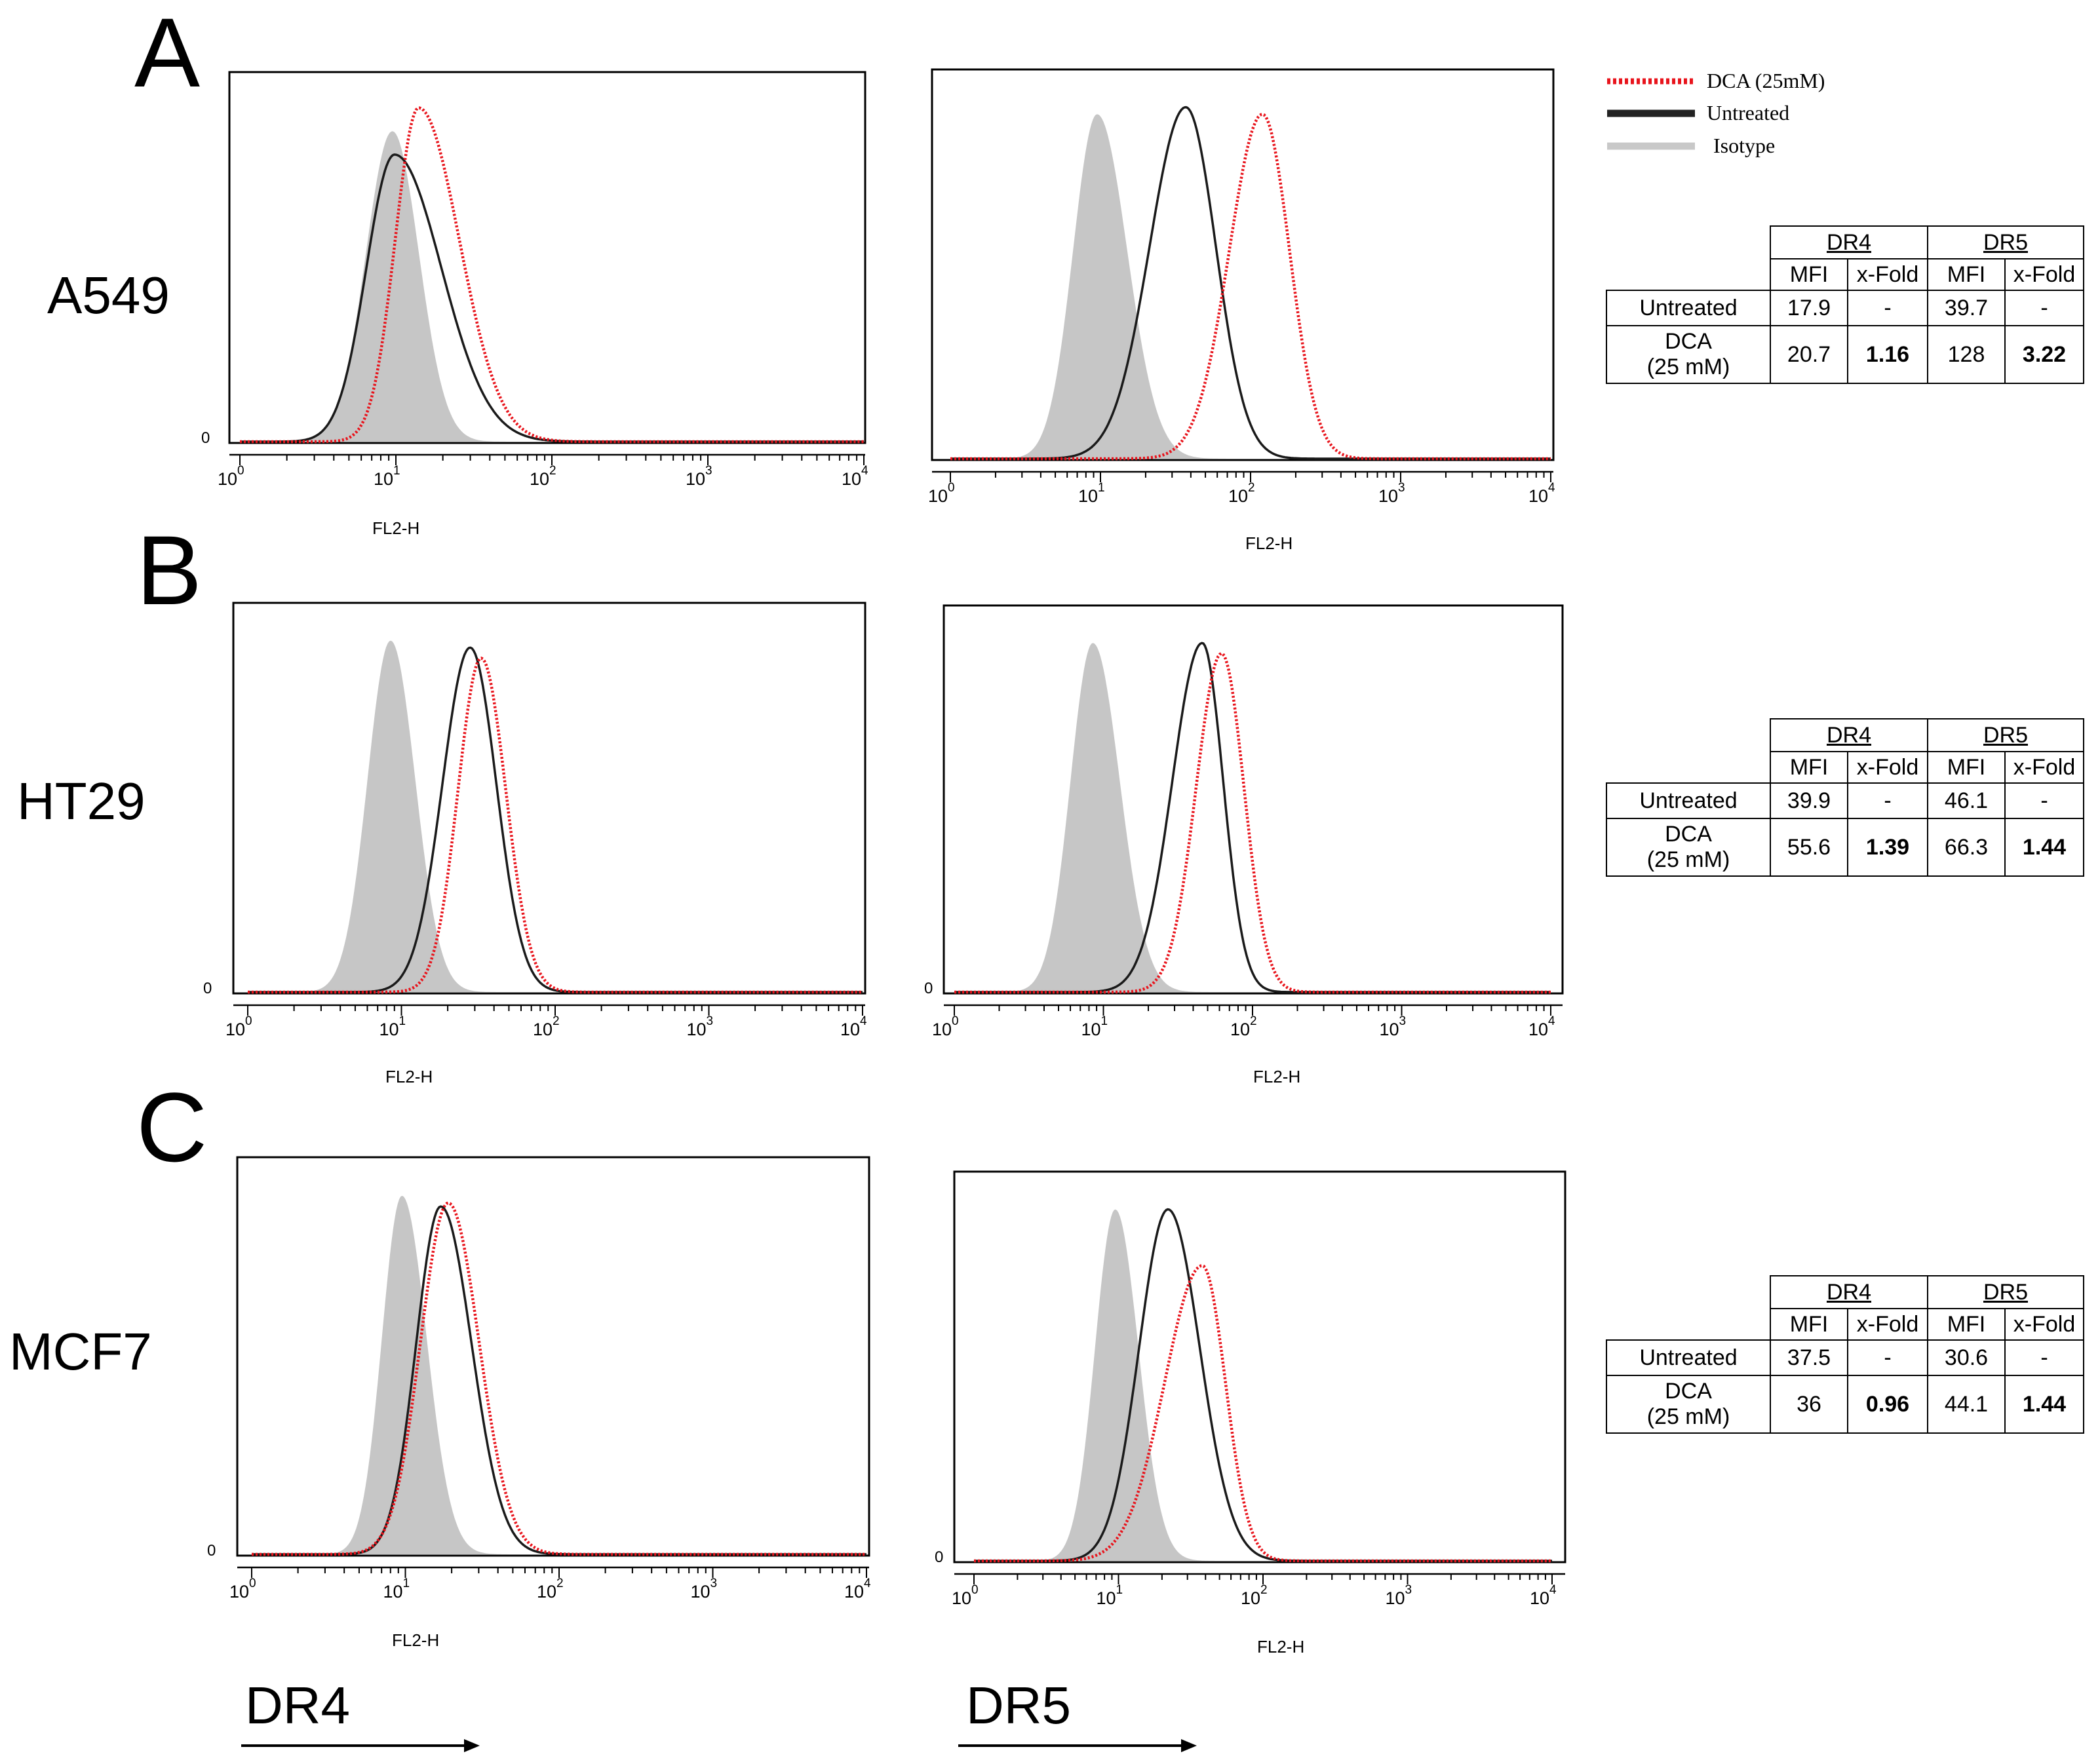  What do you see at coordinates (1967, 800) in the screenshot?
I see `table-cell: 46.1` at bounding box center [1967, 800].